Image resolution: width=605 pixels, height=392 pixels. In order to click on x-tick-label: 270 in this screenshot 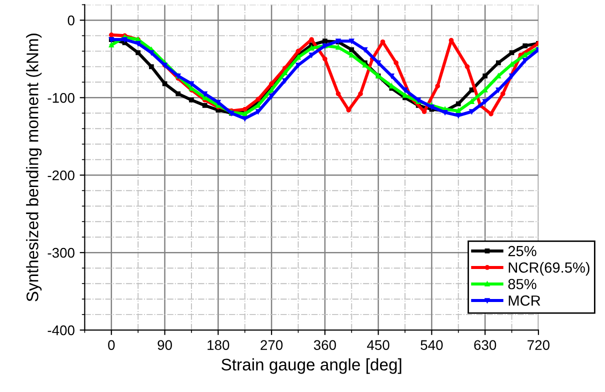, I will do `click(271, 345)`.